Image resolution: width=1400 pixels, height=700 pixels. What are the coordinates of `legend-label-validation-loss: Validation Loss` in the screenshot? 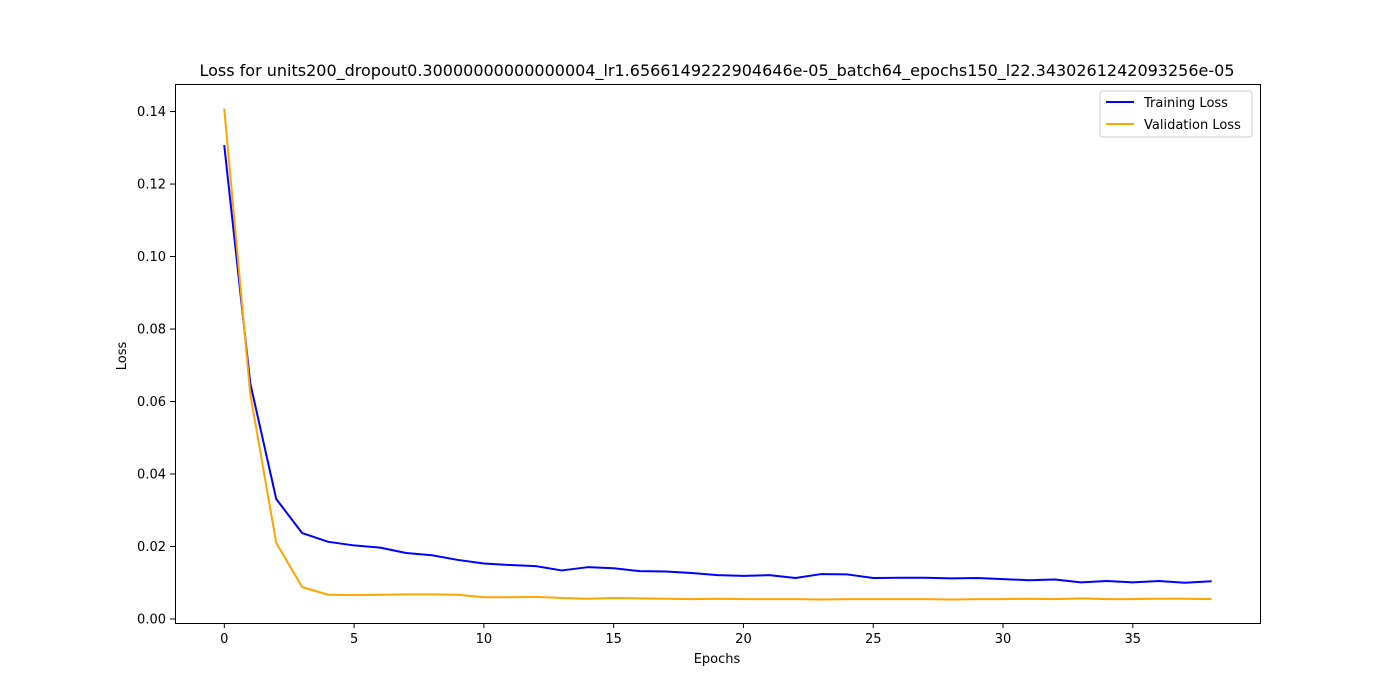 It's located at (1192, 125).